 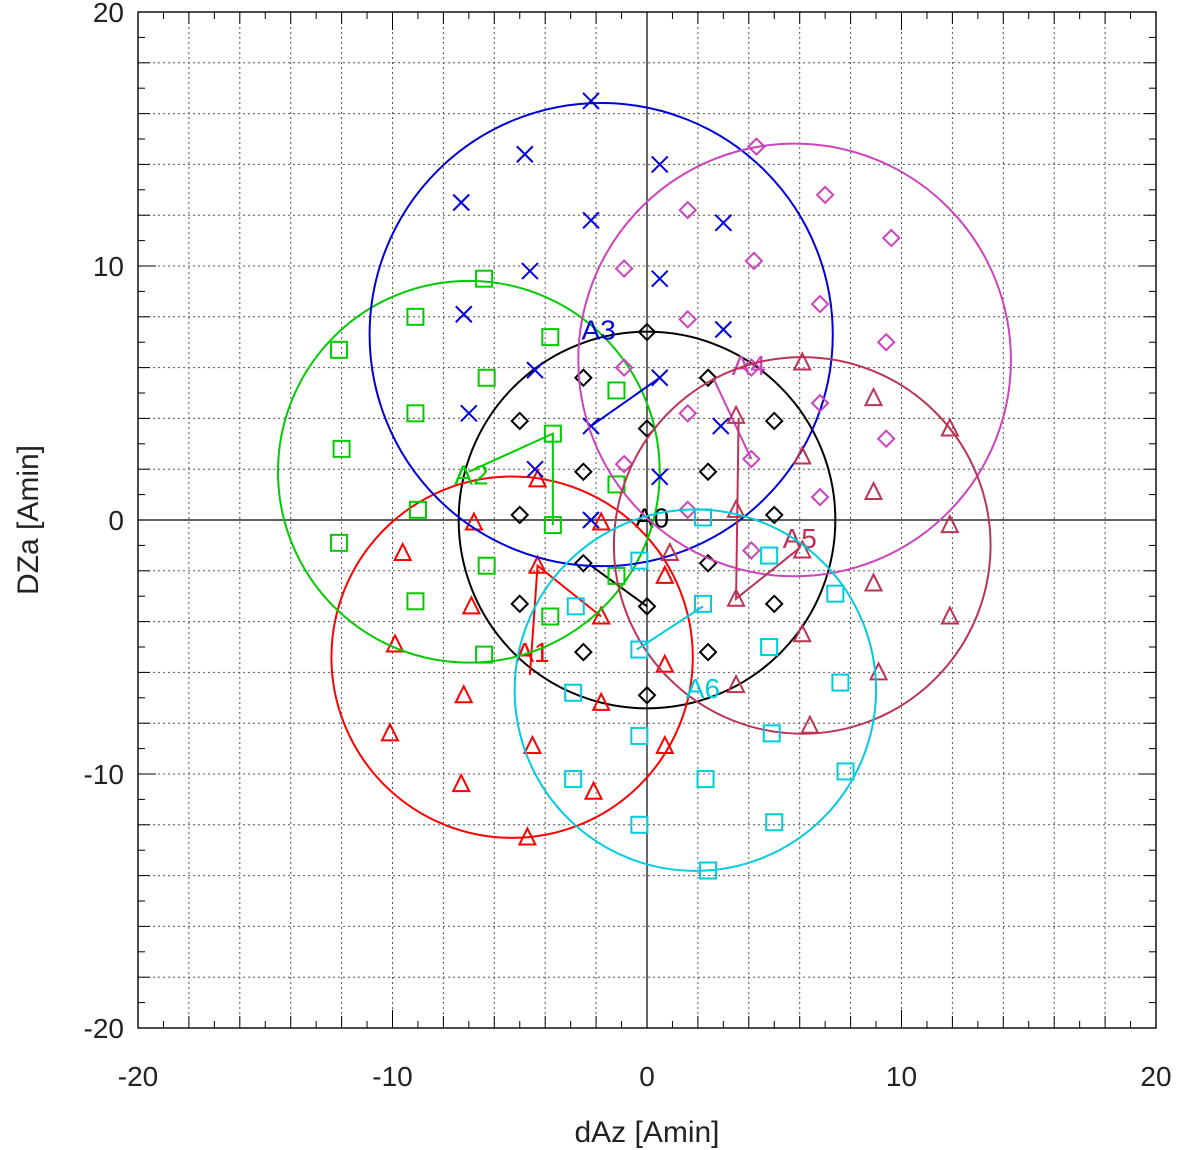 I want to click on series-label: A6, so click(x=703, y=688).